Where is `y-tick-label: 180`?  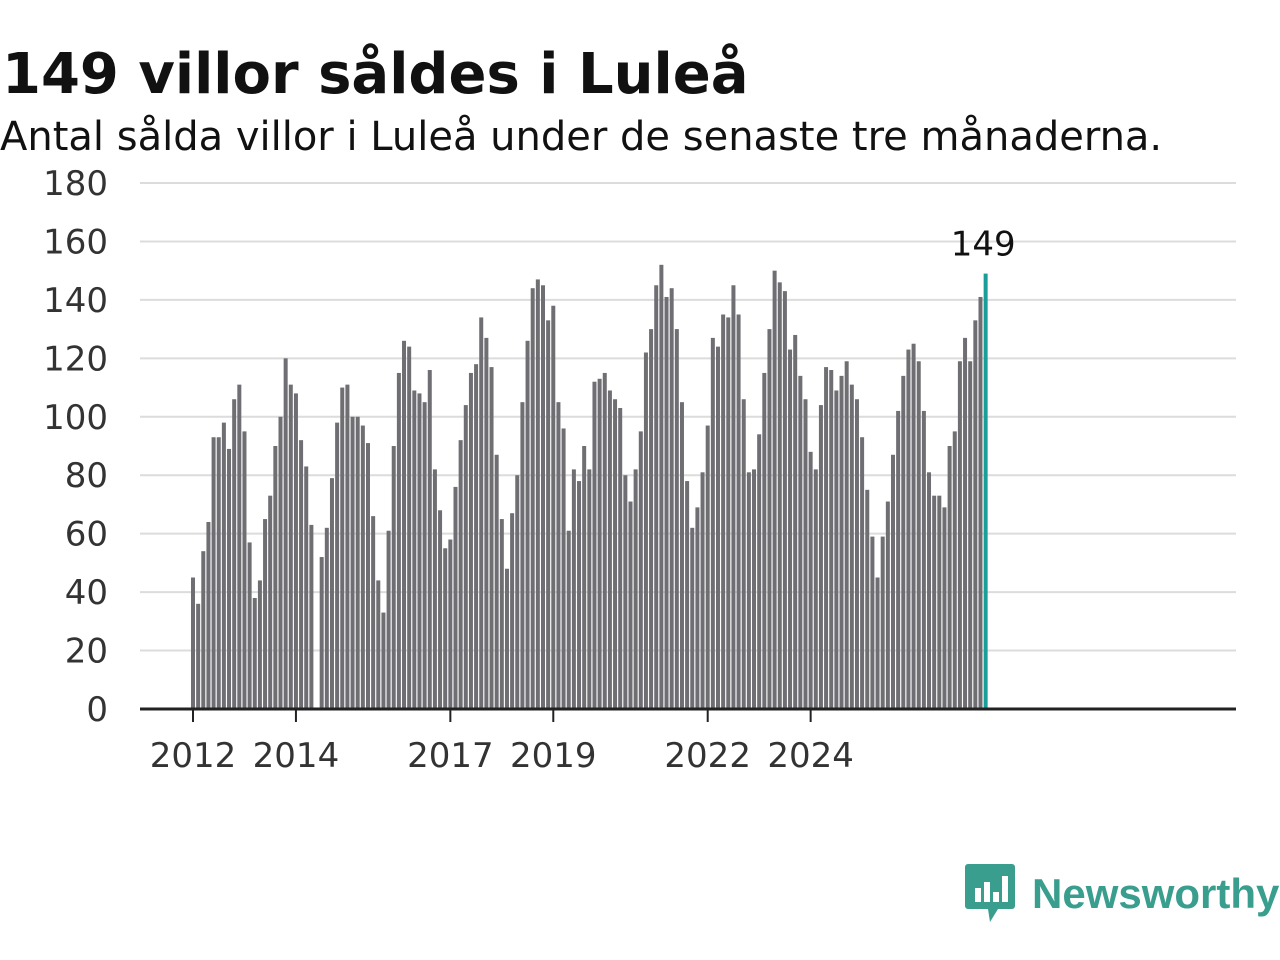 y-tick-label: 180 is located at coordinates (75, 184).